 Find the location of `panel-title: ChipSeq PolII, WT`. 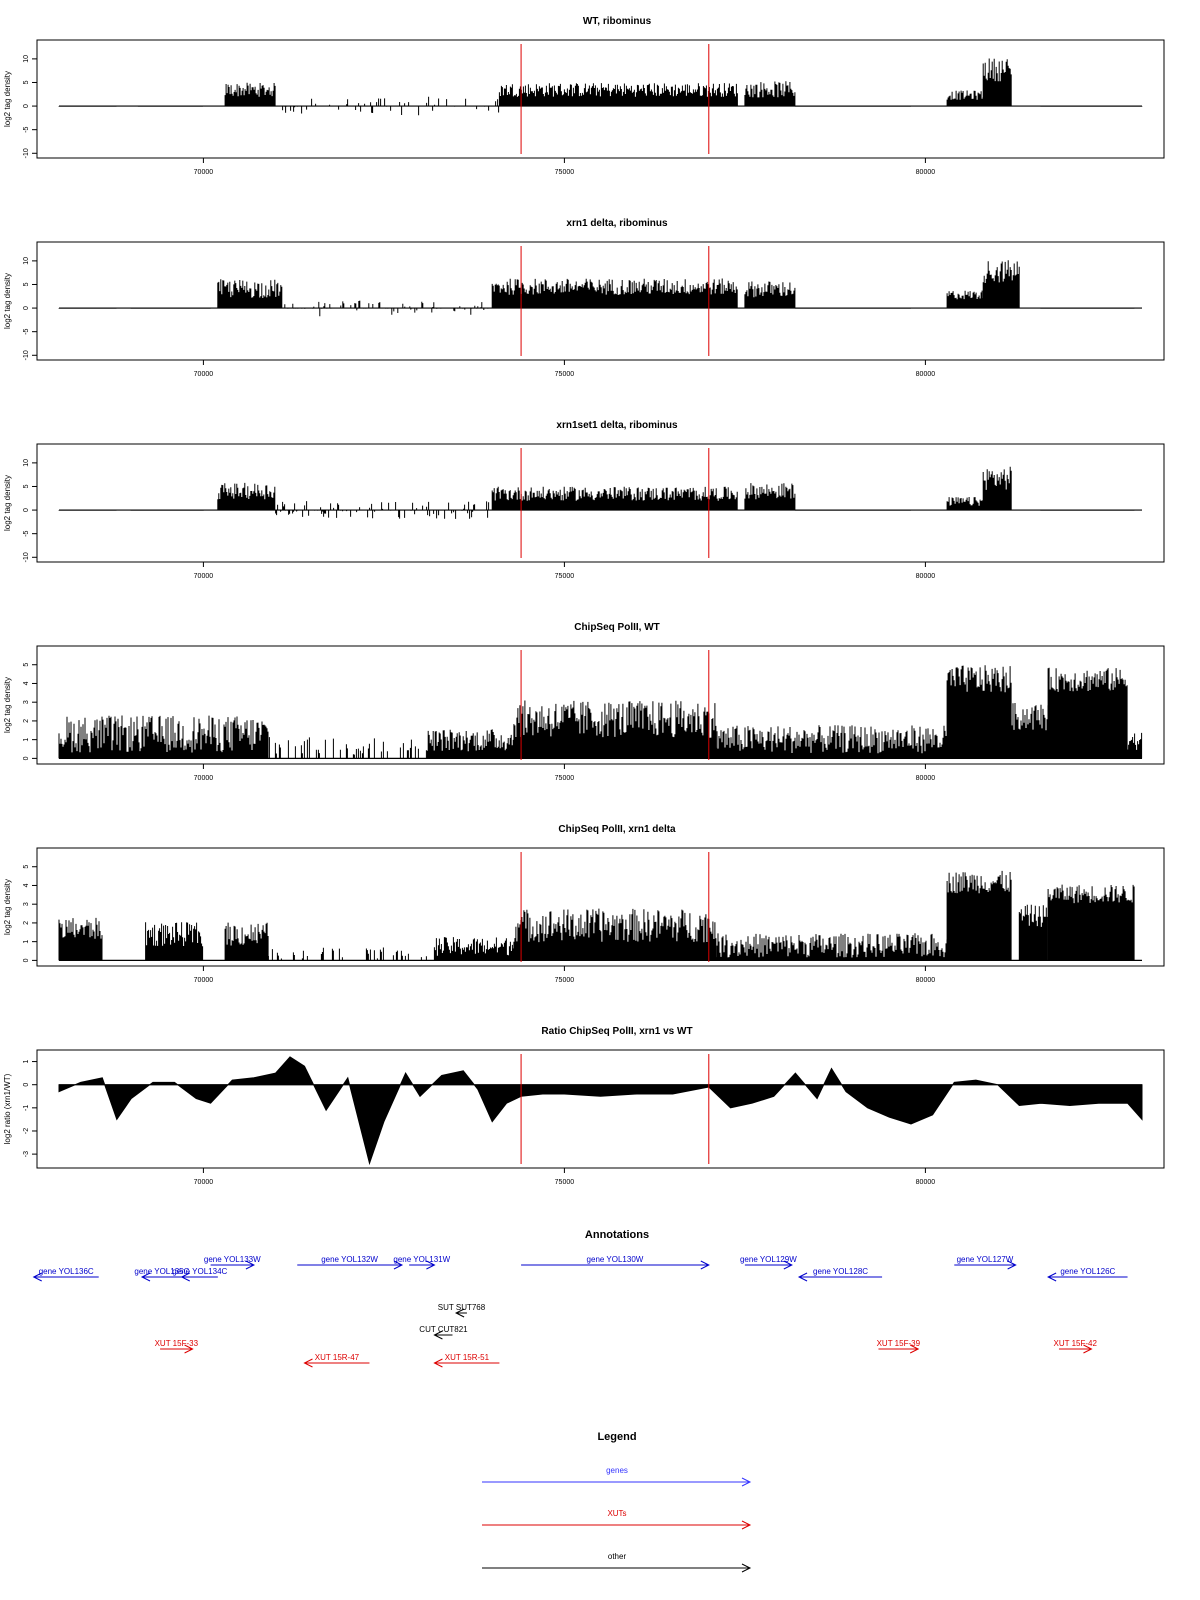

panel-title: ChipSeq PolII, WT is located at coordinates (617, 627).